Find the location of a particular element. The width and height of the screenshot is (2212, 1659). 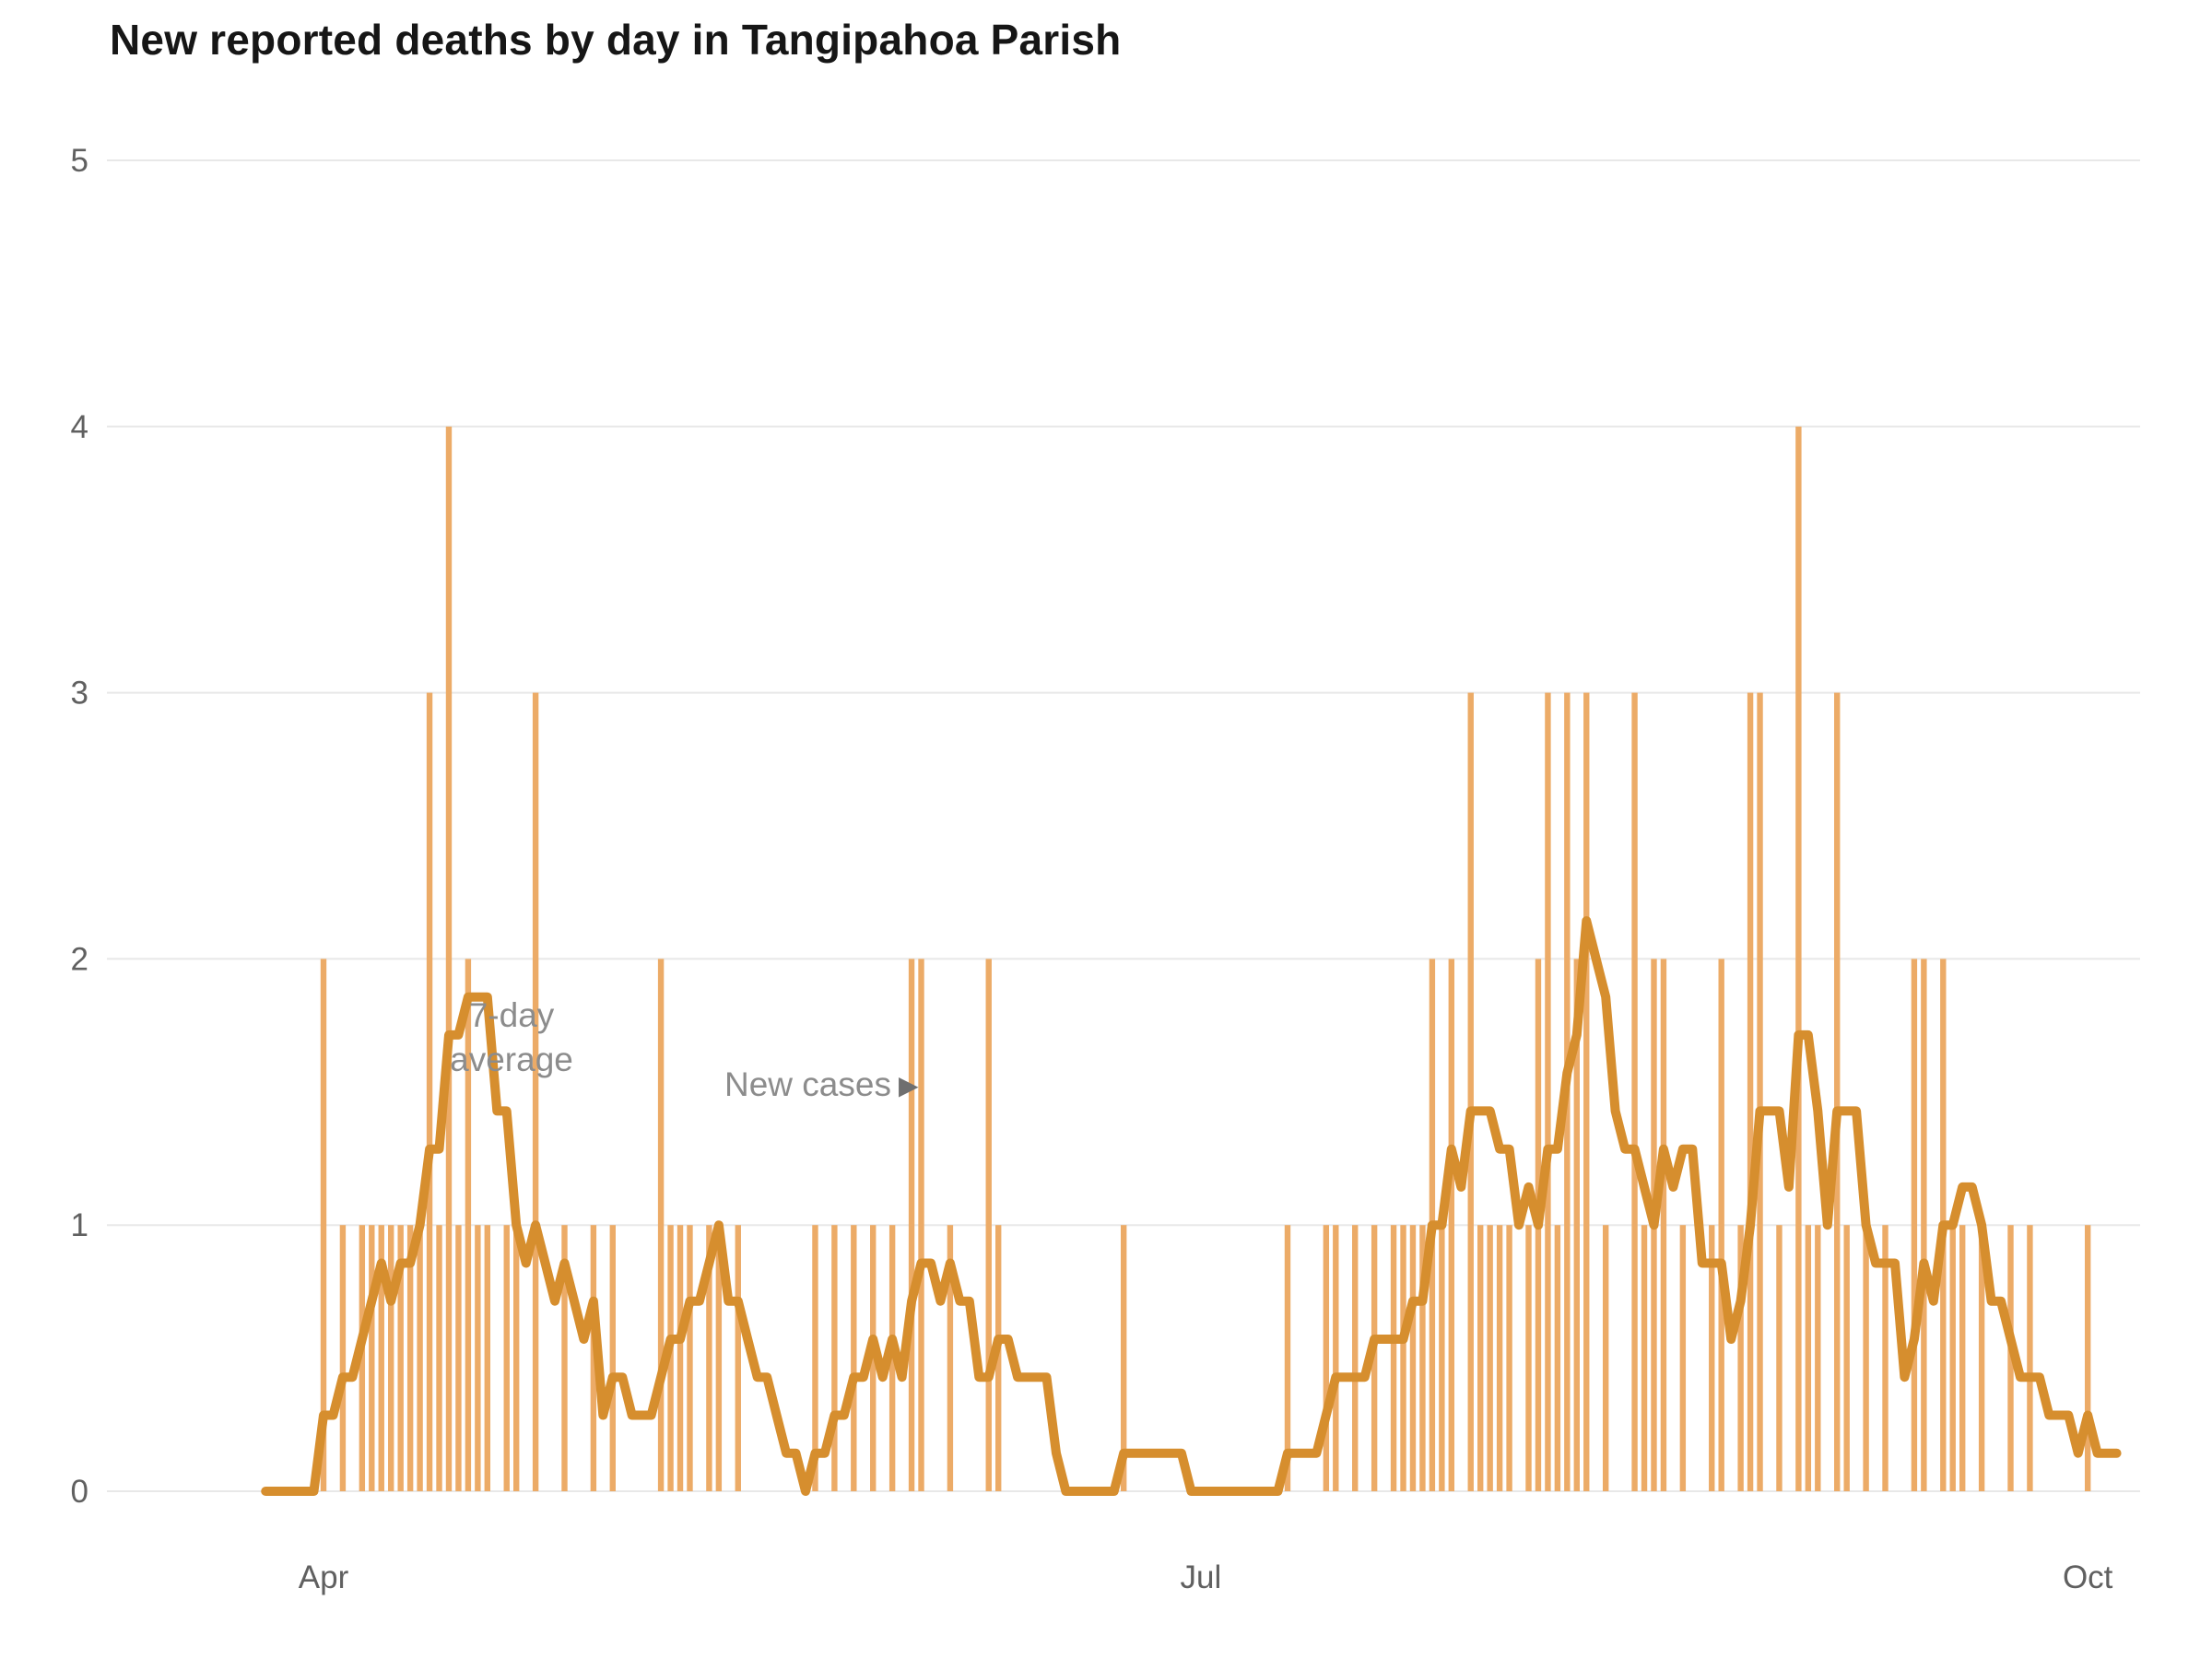

svg-text: Oct is located at coordinates (2088, 1577).